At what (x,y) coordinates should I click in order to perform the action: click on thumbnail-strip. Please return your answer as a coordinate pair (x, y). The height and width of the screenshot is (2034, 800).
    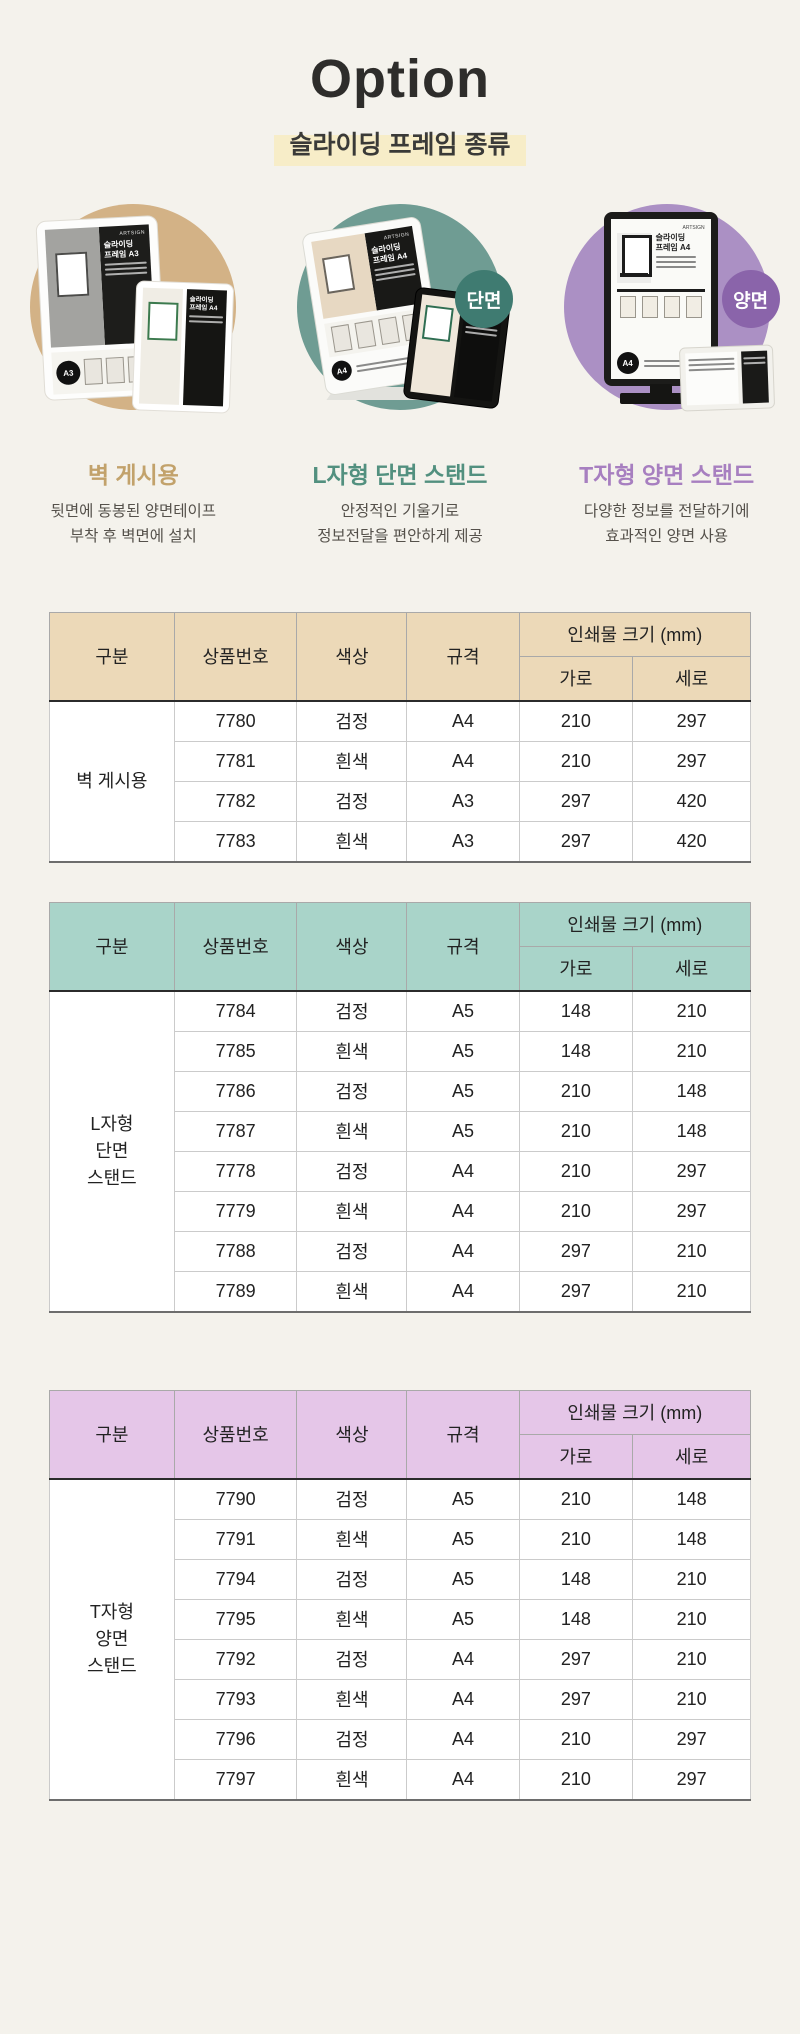
    Looking at the image, I should click on (661, 307).